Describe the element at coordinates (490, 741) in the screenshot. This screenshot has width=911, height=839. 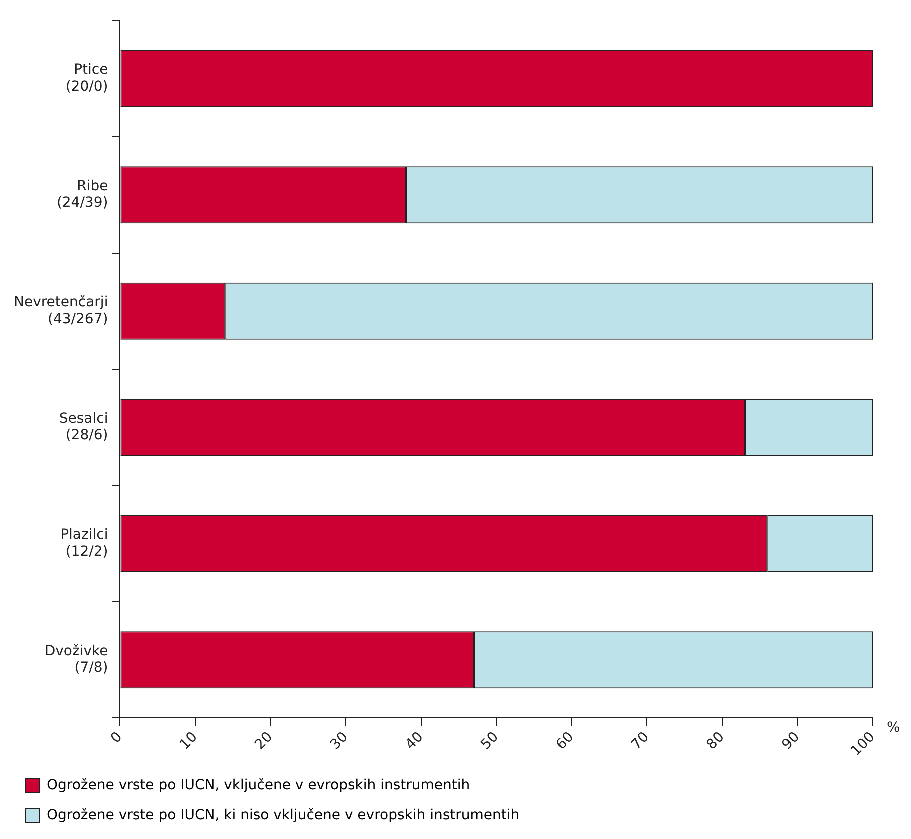
I see `x-tick-label: 50` at that location.